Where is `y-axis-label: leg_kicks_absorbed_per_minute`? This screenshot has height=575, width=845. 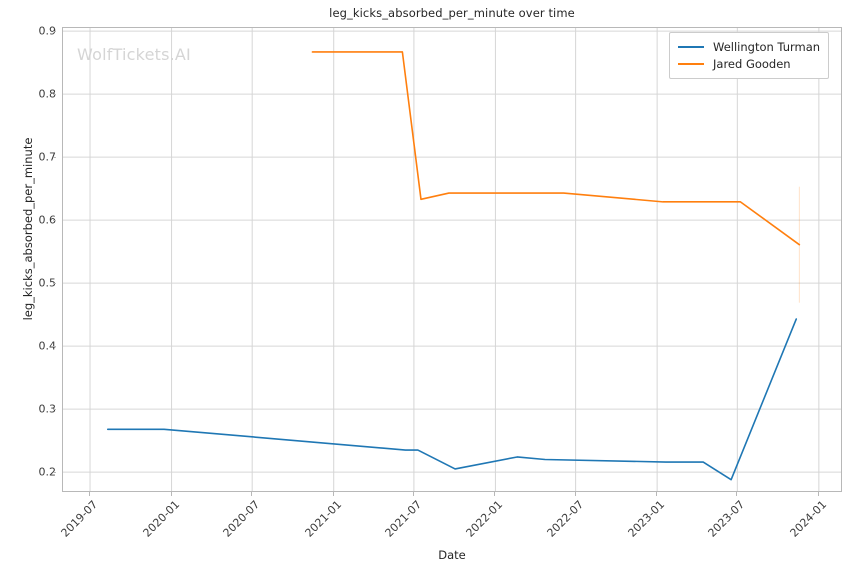
y-axis-label: leg_kicks_absorbed_per_minute is located at coordinates (28, 229).